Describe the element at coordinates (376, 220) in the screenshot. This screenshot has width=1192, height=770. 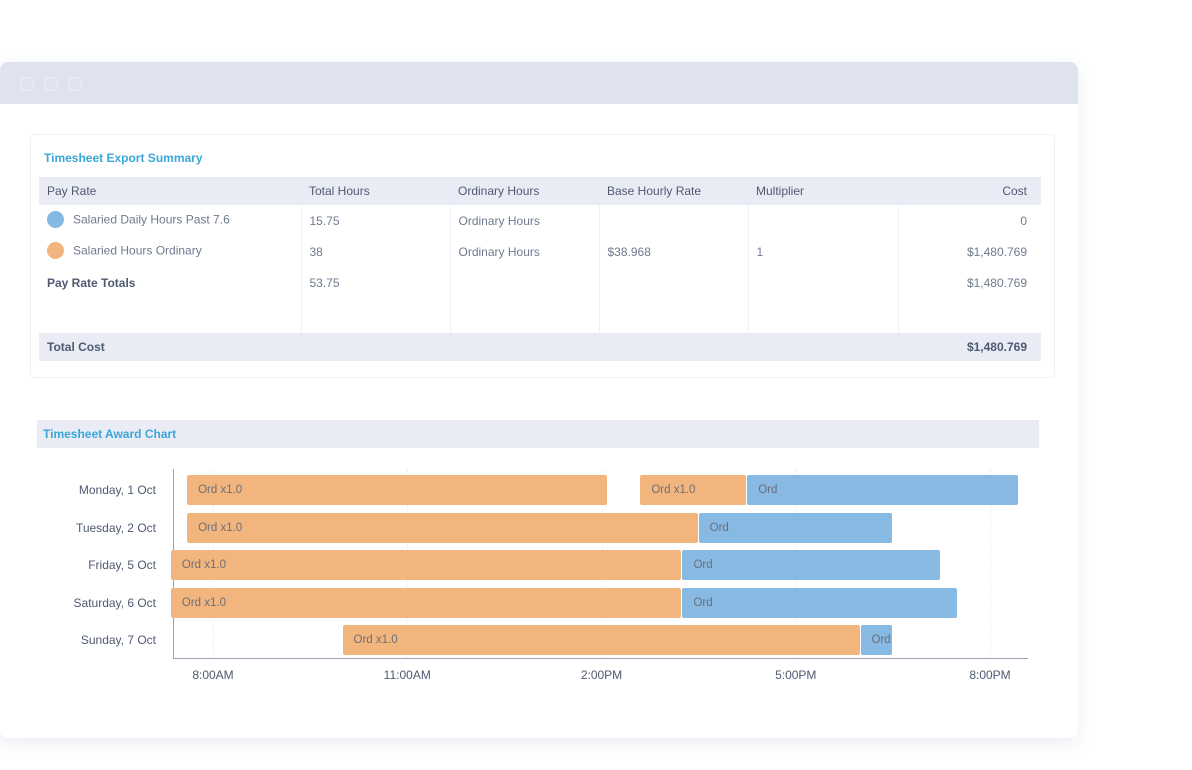
I see `total-hours-cell: 15.75` at that location.